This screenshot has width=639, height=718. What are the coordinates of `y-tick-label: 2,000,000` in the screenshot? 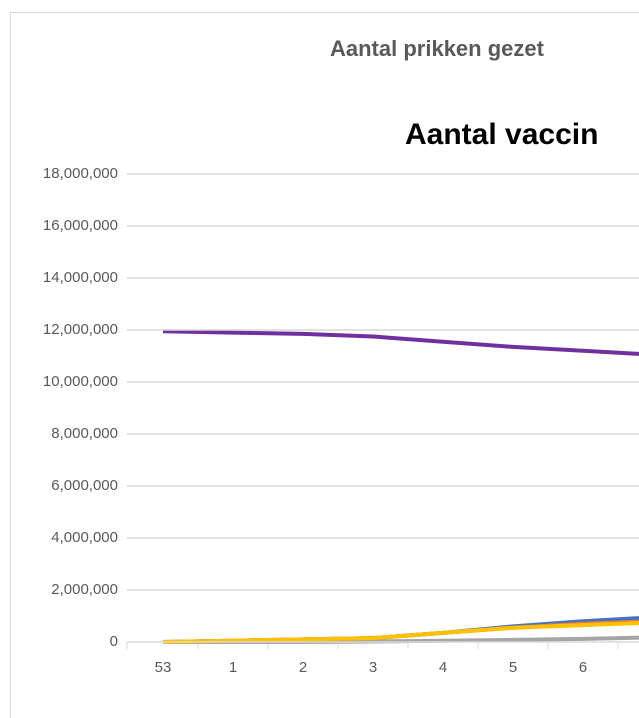 It's located at (84, 589).